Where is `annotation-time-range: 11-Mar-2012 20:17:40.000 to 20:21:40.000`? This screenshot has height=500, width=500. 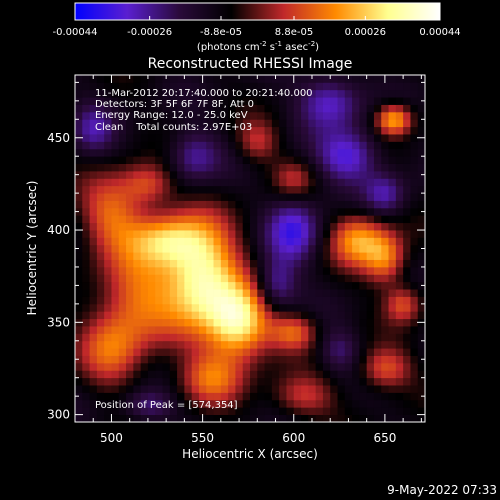
annotation-time-range: 11-Mar-2012 20:17:40.000 to 20:21:40.000 is located at coordinates (204, 93).